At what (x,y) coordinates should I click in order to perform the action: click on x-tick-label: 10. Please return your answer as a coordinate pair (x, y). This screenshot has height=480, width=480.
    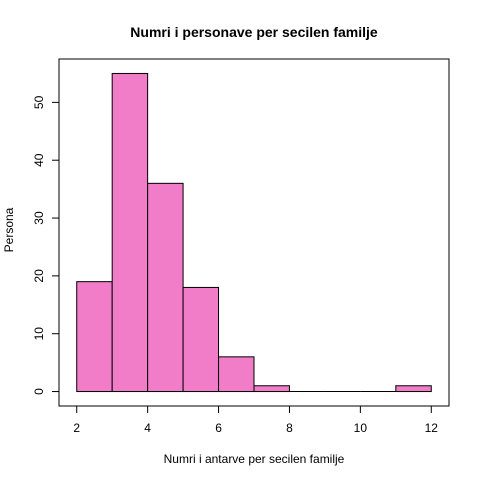
    Looking at the image, I should click on (361, 428).